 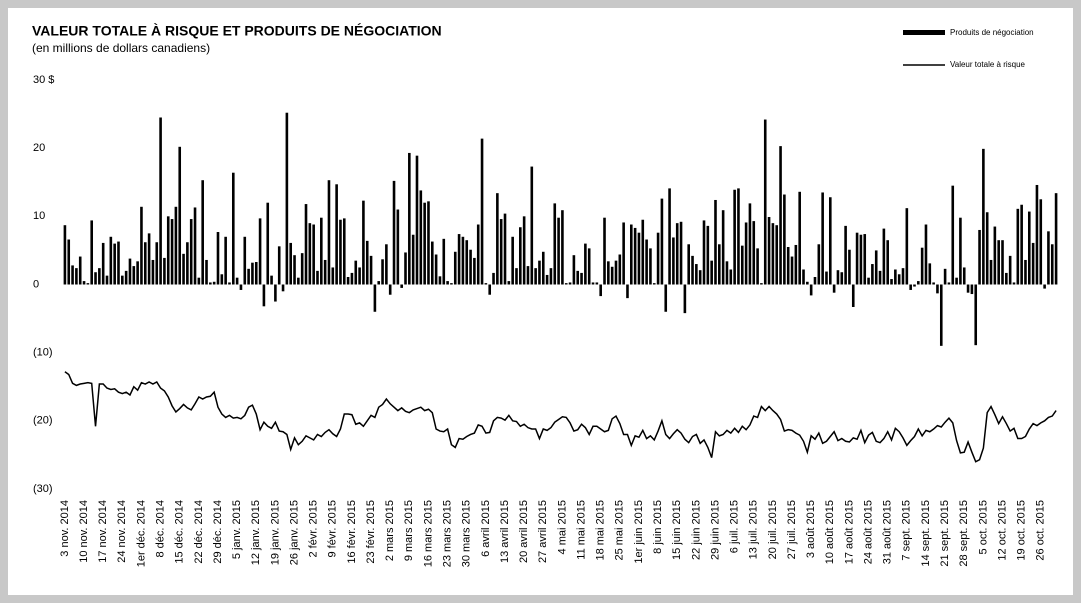 I want to click on x-tick-label: 15 déc. 2014, so click(x=180, y=532).